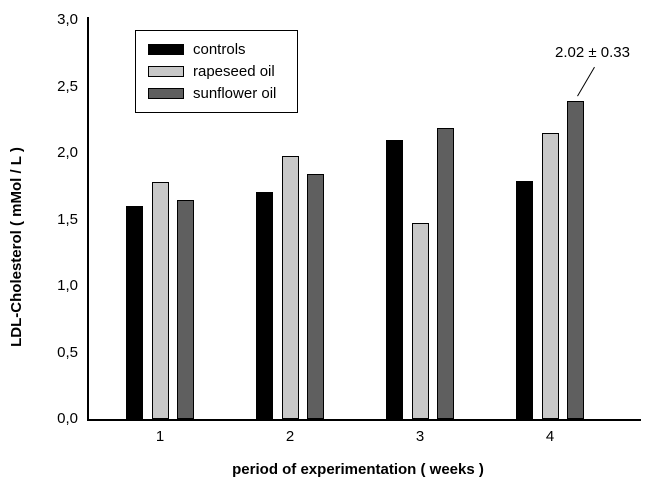 The image size is (647, 491). What do you see at coordinates (67, 219) in the screenshot?
I see `y-tick-label: 1,5` at bounding box center [67, 219].